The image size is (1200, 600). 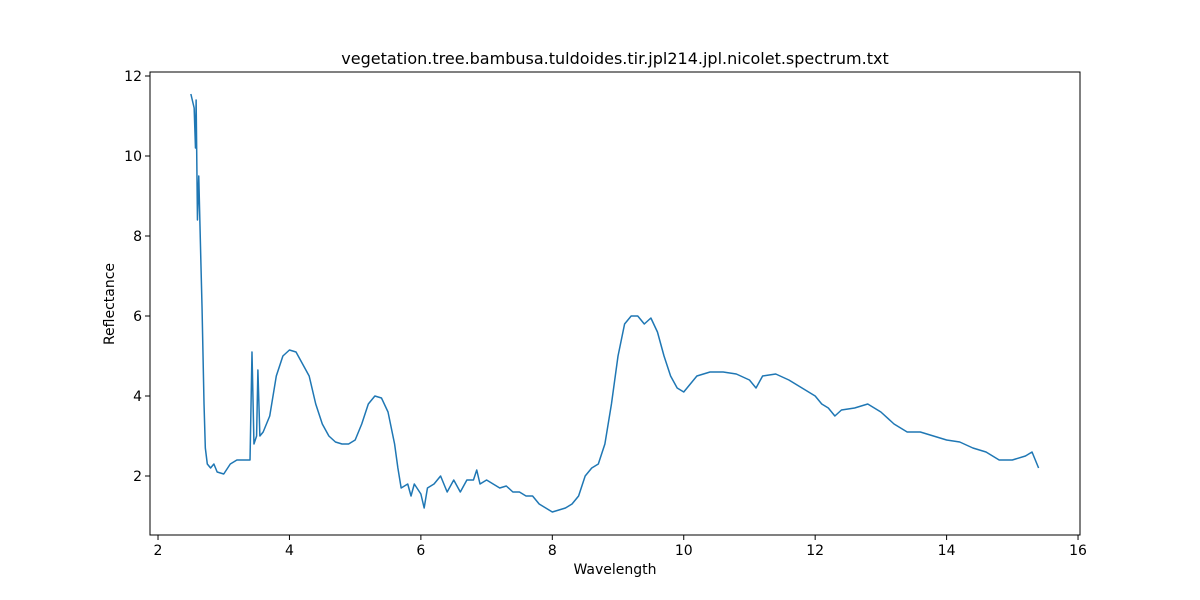 I want to click on x-axis-label: Wavelength, so click(x=614, y=570).